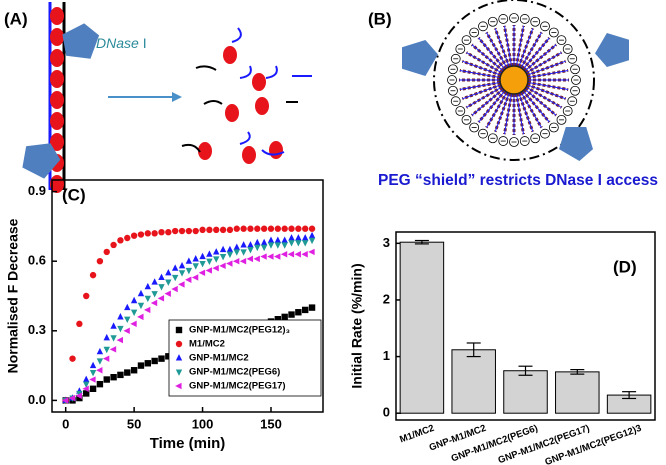 The height and width of the screenshot is (465, 666). What do you see at coordinates (13, 295) in the screenshot?
I see `y-axis-label: Normalised F Decrease` at bounding box center [13, 295].